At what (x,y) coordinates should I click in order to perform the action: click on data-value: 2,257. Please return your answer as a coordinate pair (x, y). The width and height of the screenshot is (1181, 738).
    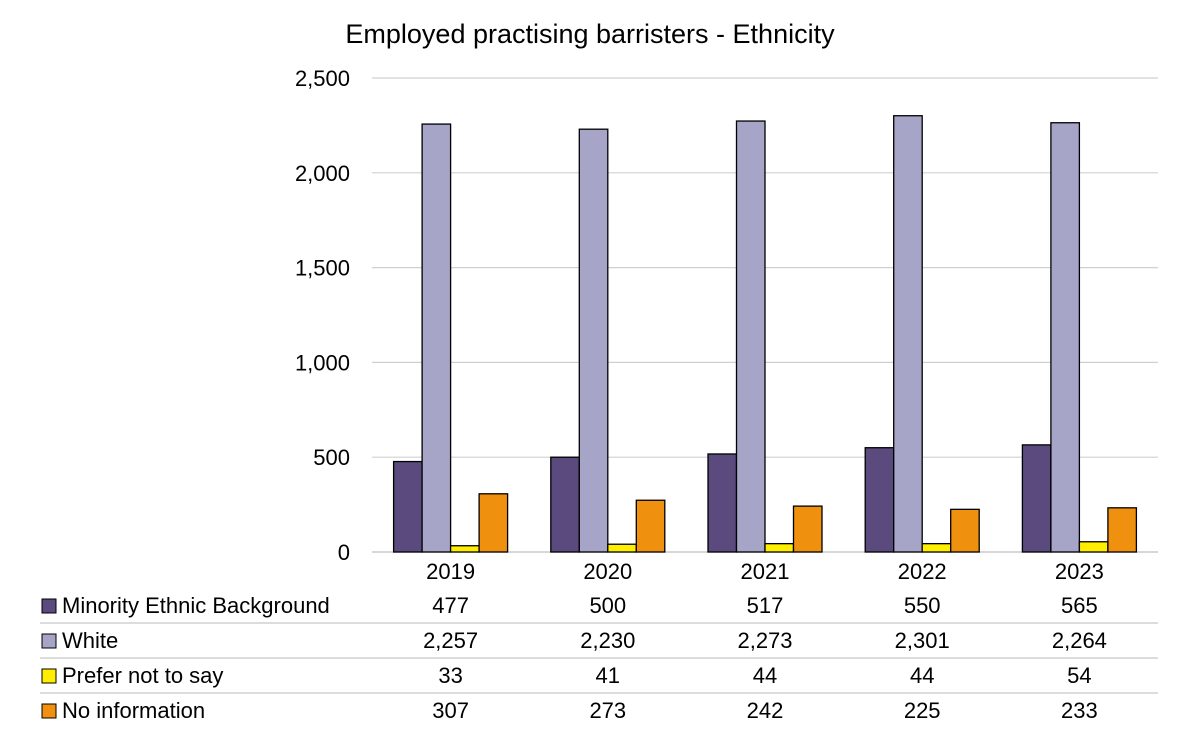
    Looking at the image, I should click on (450, 640).